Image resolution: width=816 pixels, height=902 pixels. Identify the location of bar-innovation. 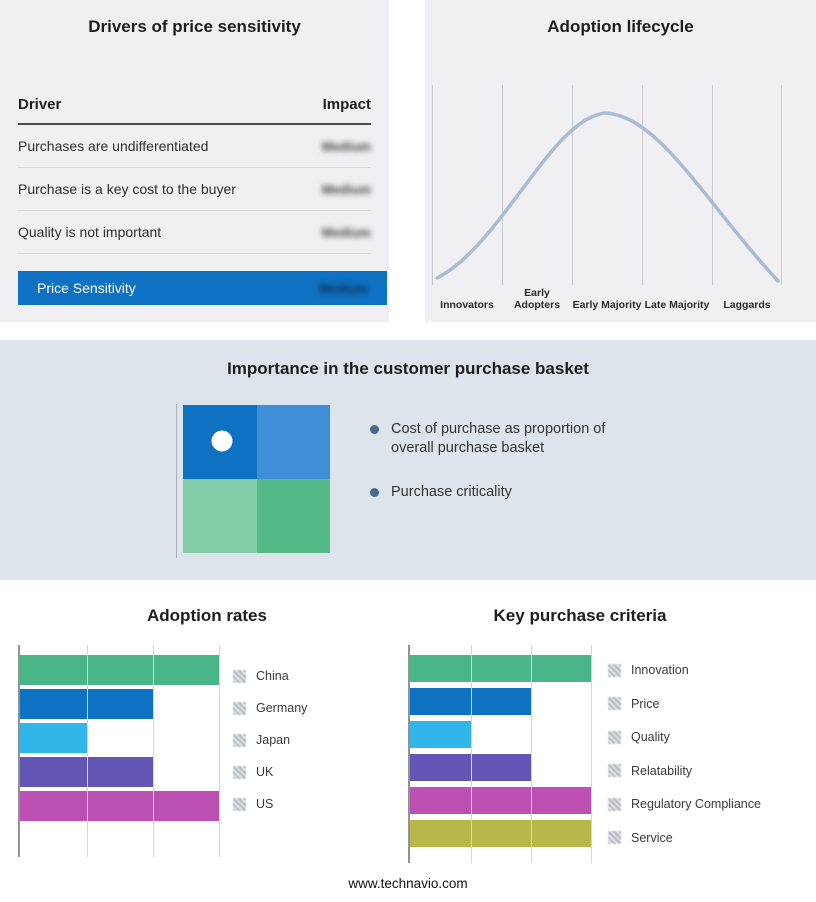
(501, 668).